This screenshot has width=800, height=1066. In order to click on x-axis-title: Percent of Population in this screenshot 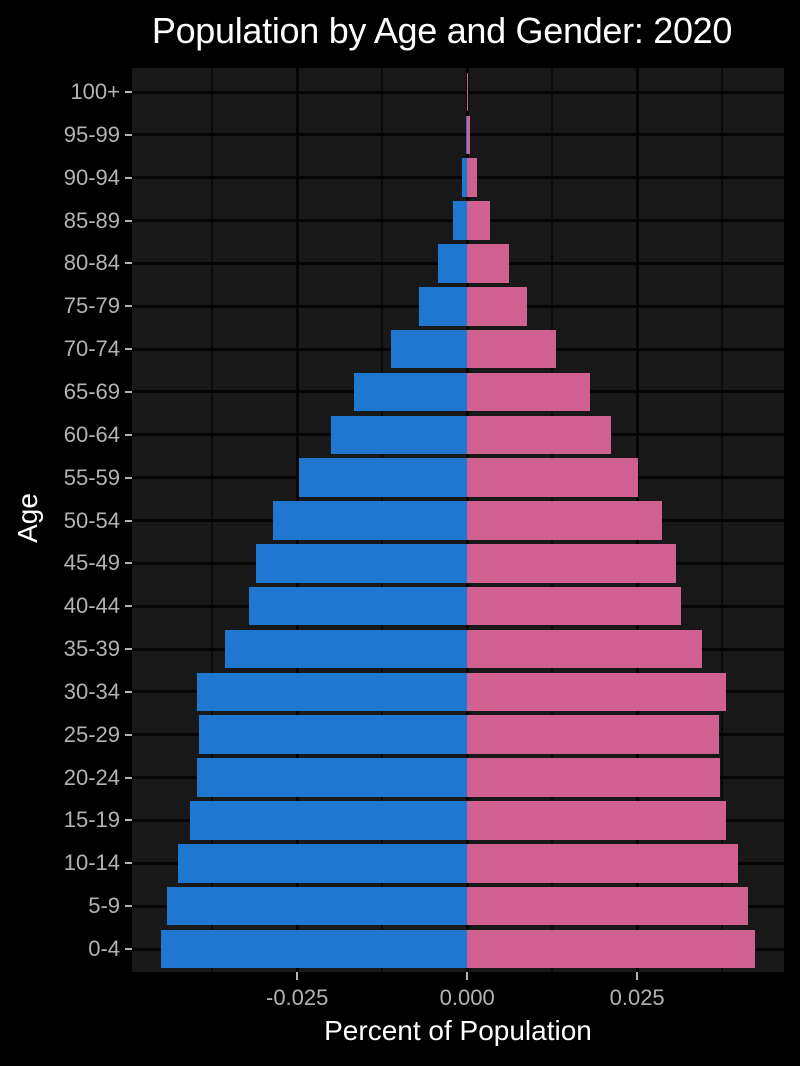, I will do `click(458, 1030)`.